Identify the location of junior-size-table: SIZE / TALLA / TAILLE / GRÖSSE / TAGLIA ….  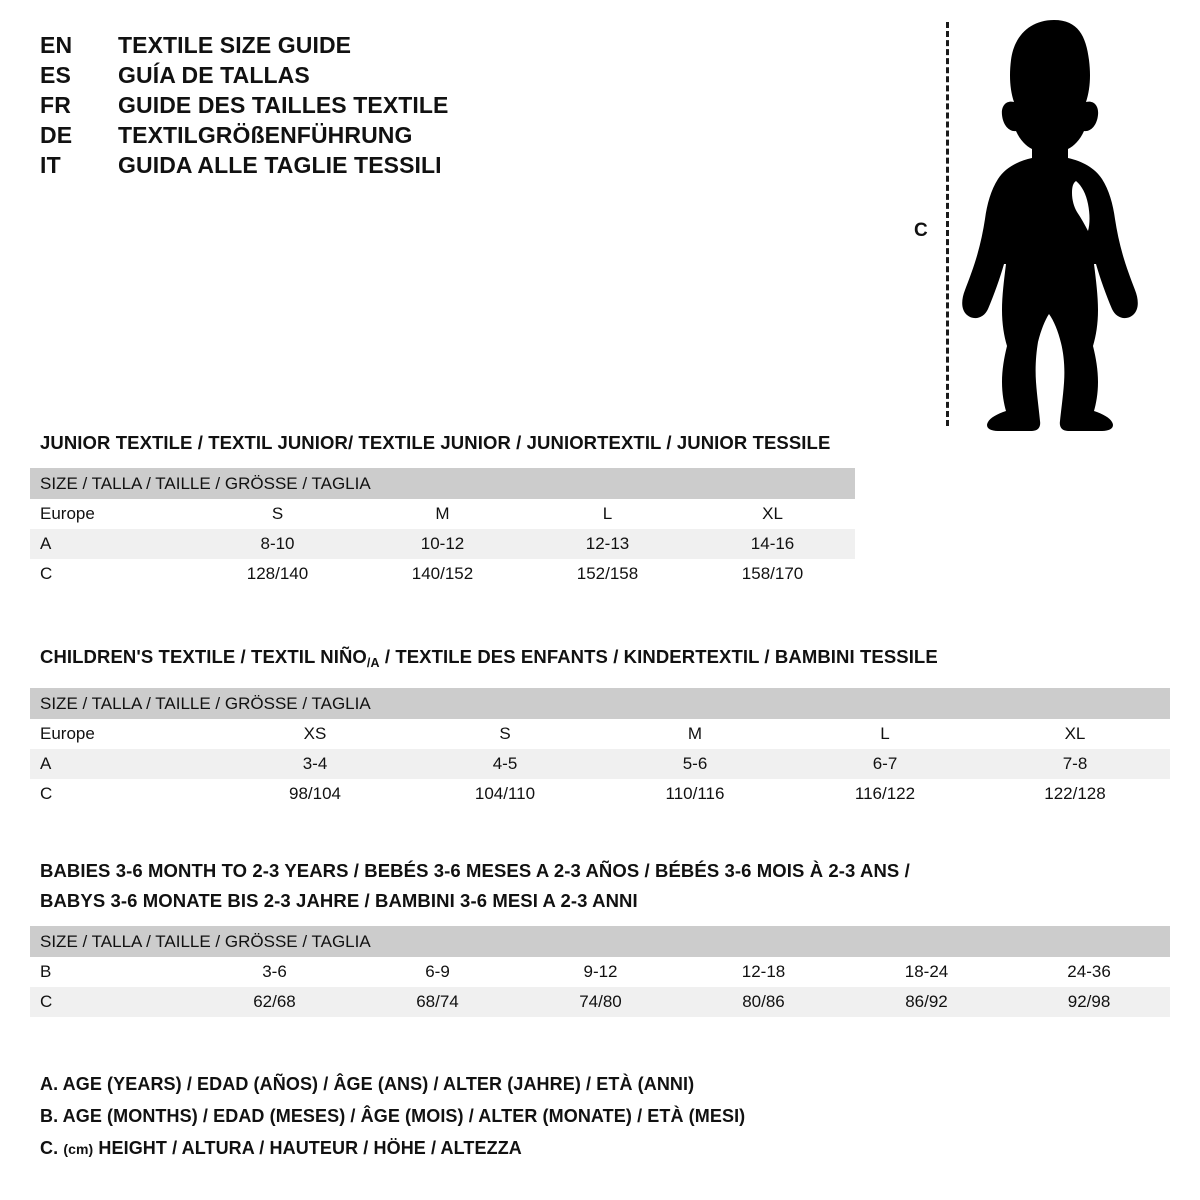
(443, 528).